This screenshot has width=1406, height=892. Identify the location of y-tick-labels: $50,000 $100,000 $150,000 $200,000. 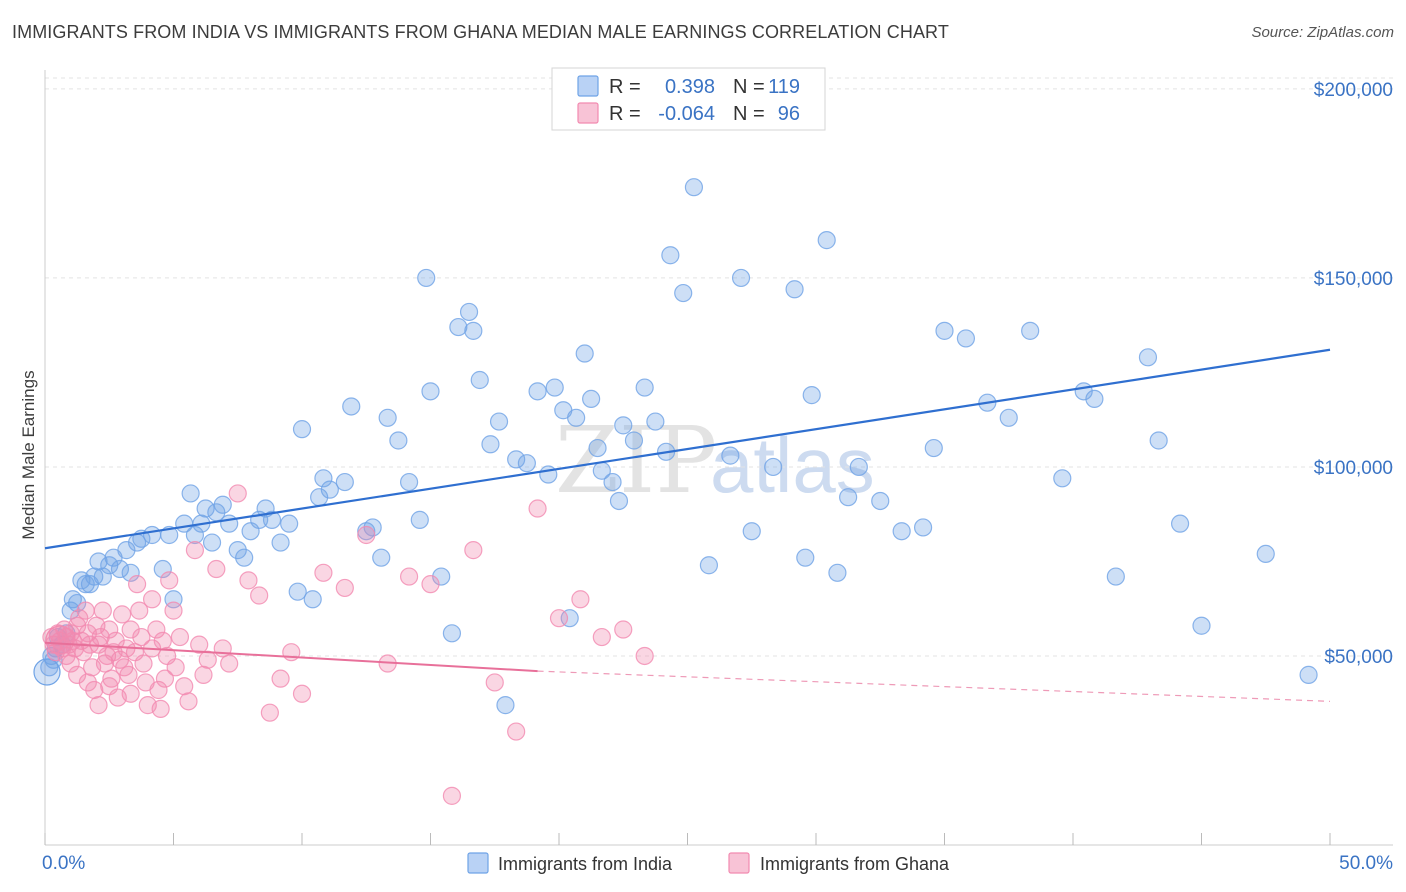
(1353, 374).